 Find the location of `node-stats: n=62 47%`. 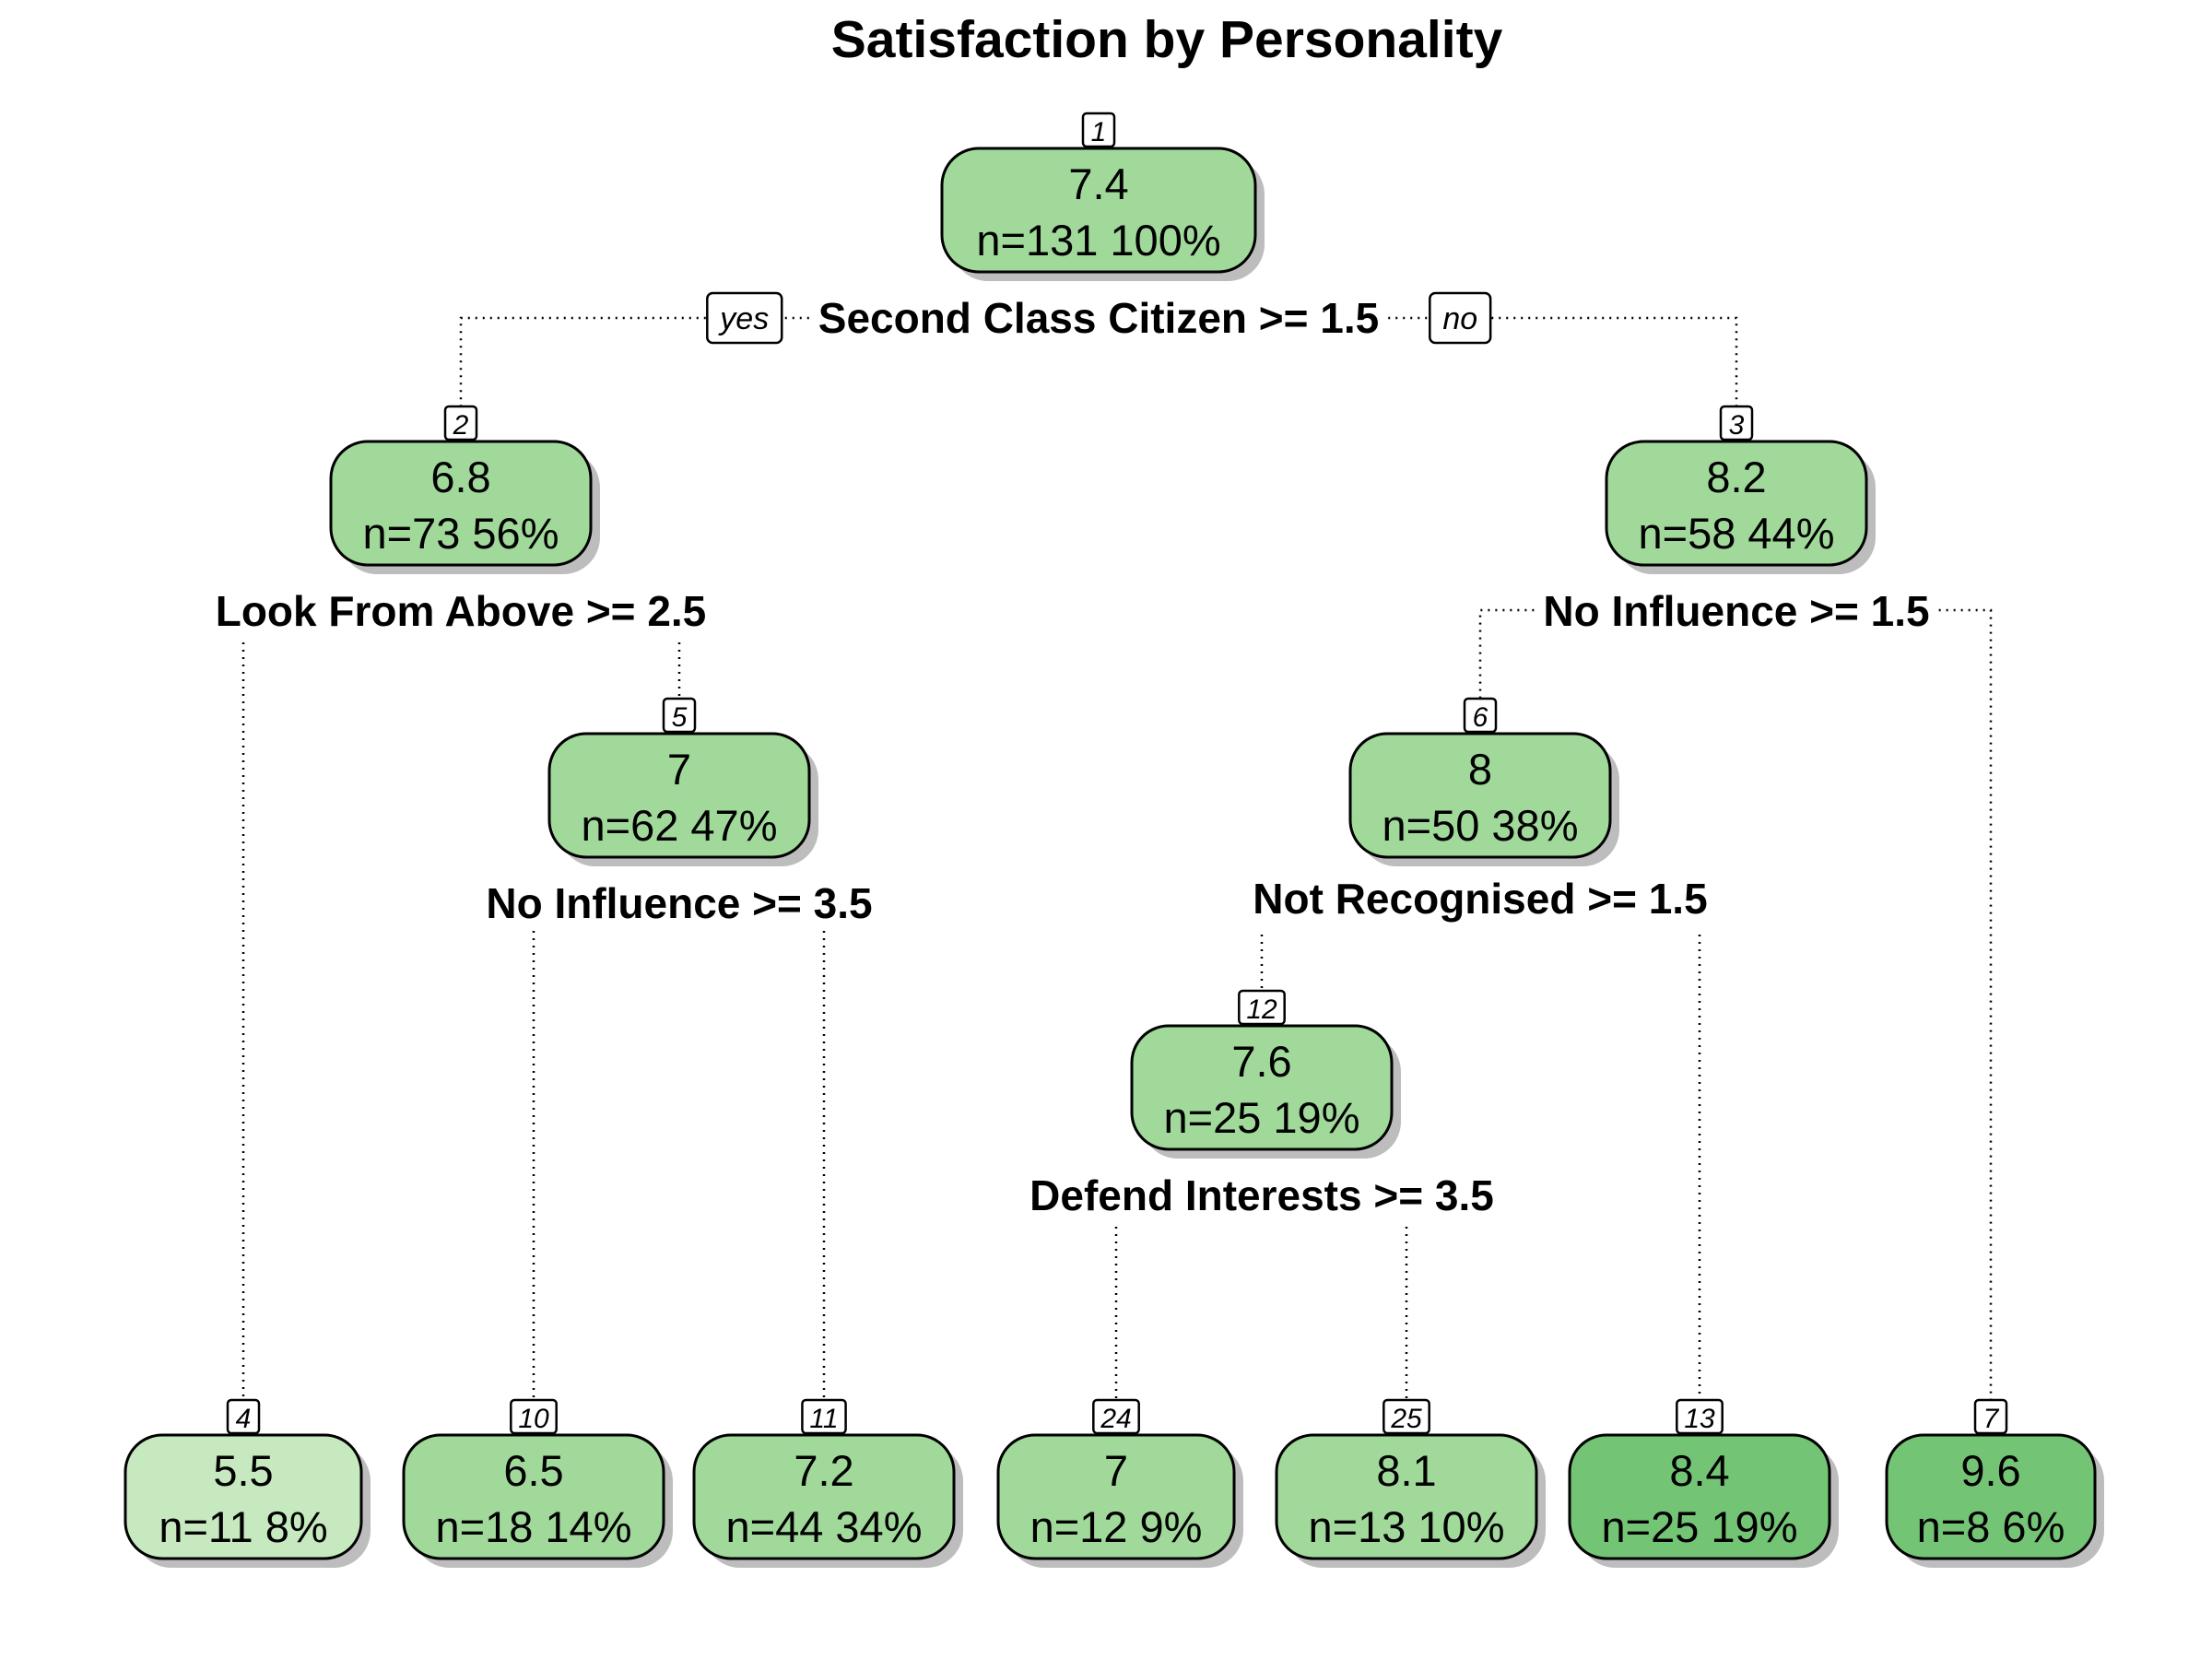

node-stats: n=62 47% is located at coordinates (680, 825).